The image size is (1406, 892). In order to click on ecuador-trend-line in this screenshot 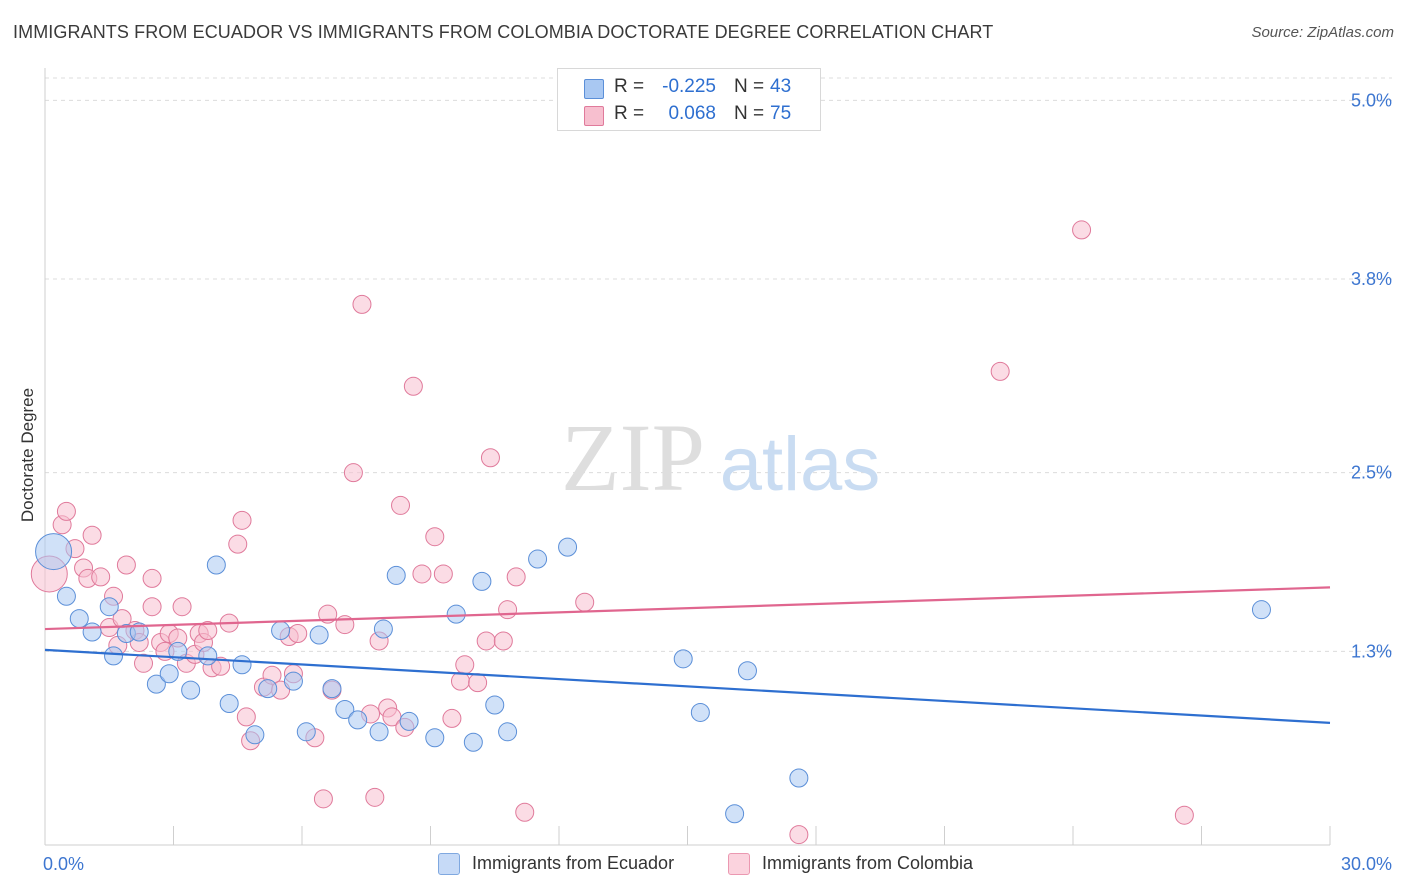, I will do `click(687, 686)`.